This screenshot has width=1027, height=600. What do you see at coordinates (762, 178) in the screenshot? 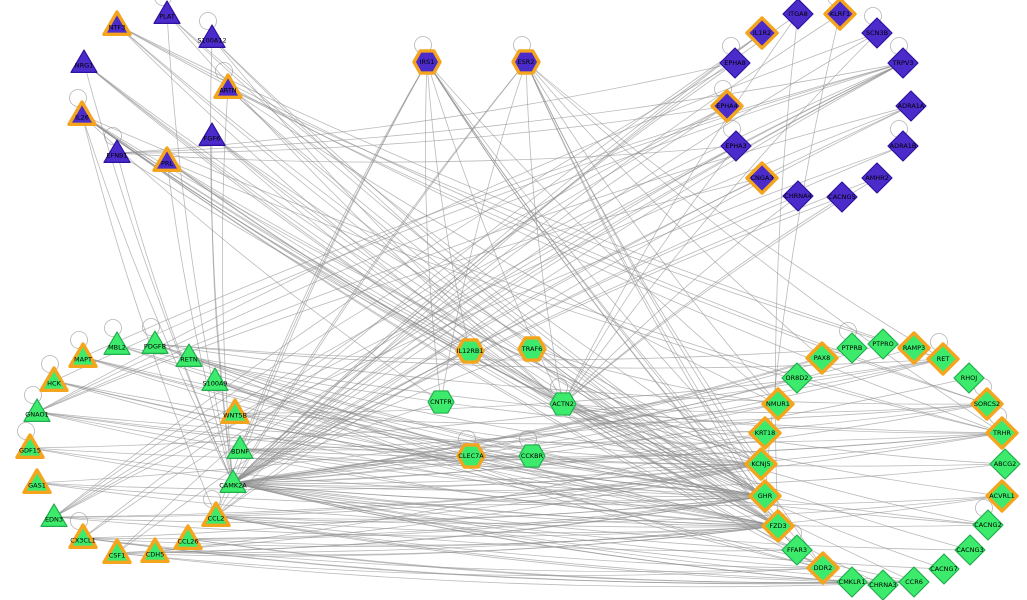
I see `node-CNGA3` at bounding box center [762, 178].